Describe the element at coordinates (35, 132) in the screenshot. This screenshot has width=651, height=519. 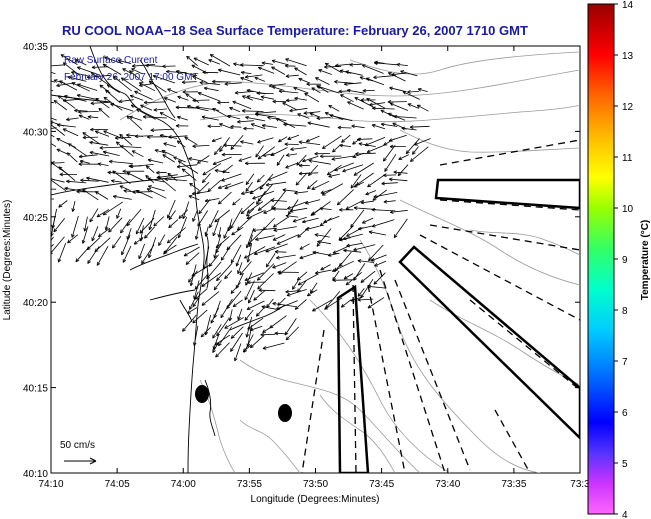
I see `y-tick-label: 40:30` at that location.